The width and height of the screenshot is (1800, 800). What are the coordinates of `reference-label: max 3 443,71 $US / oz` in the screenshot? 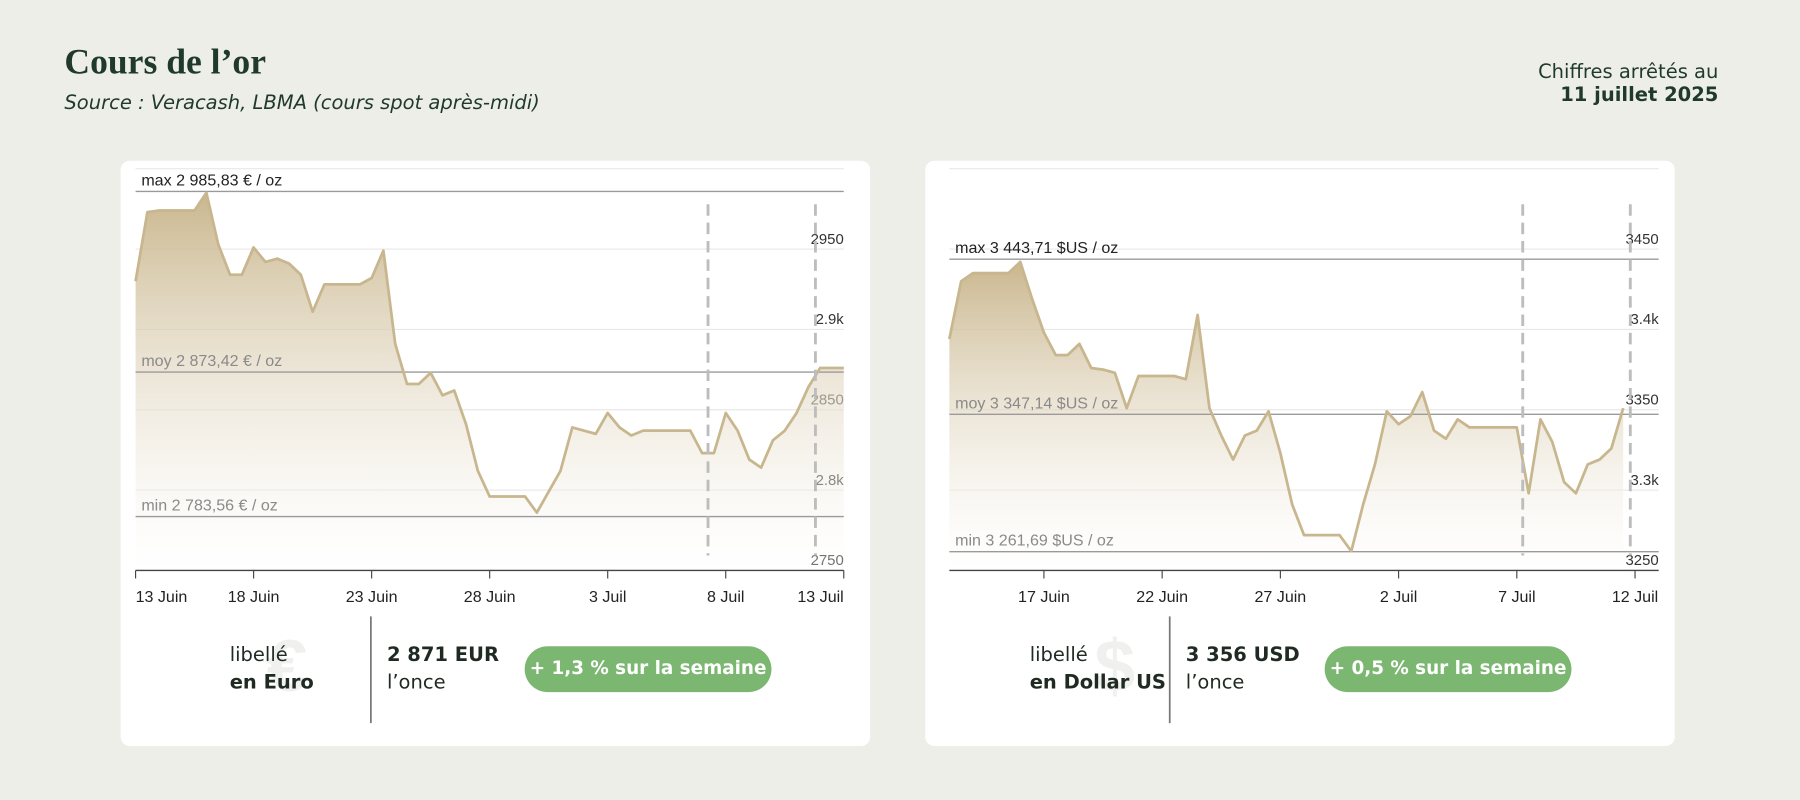 It's located at (1036, 248).